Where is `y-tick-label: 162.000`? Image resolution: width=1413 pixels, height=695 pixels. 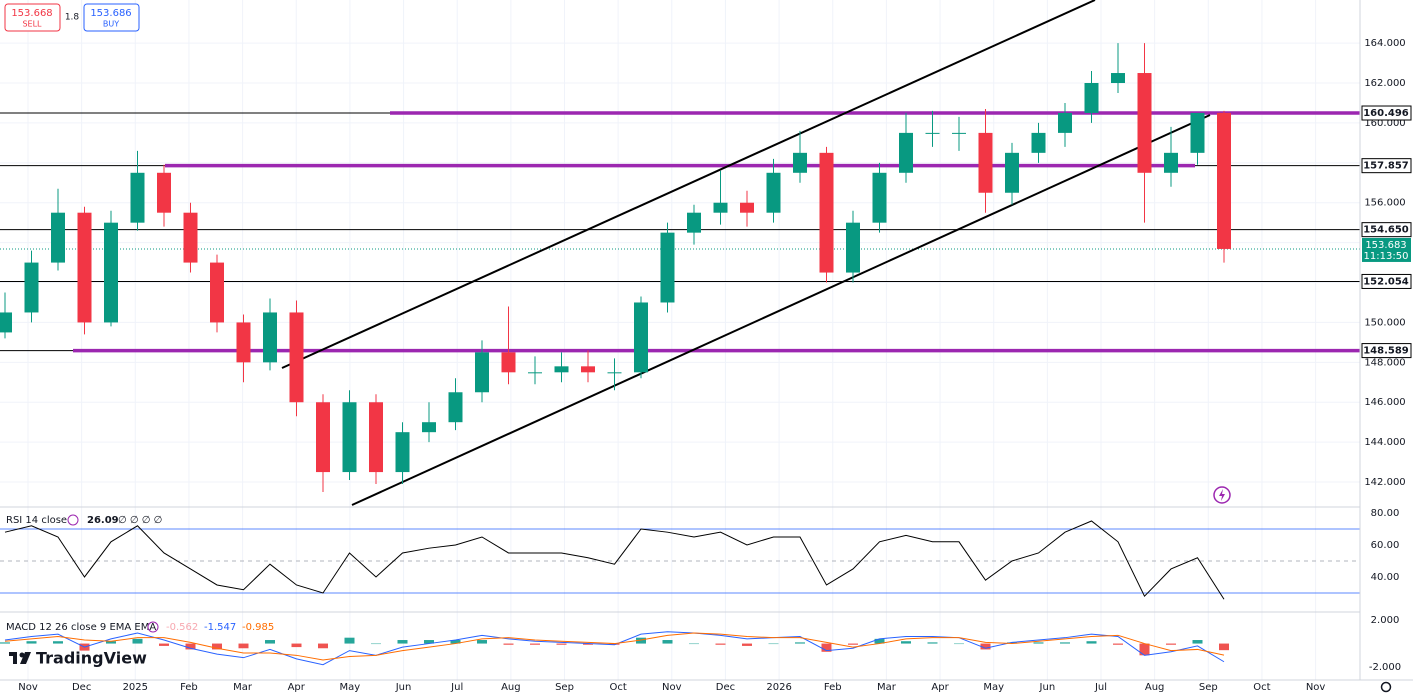
y-tick-label: 162.000 is located at coordinates (1384, 83).